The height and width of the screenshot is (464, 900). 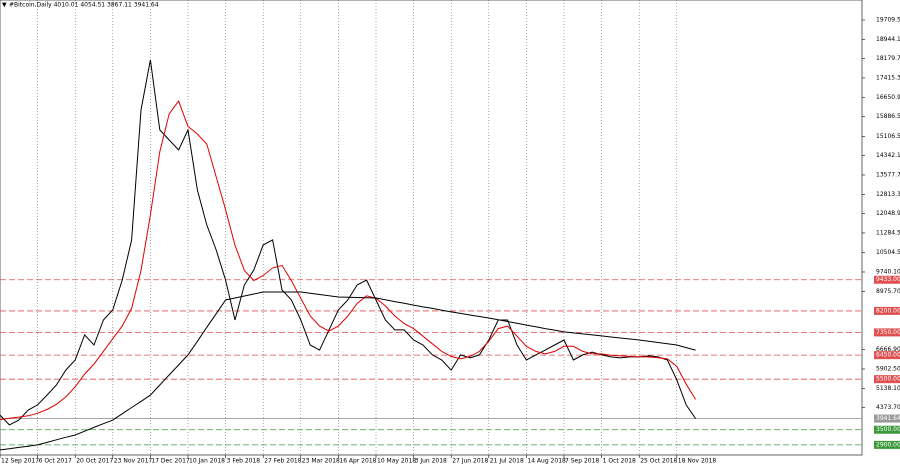 I want to click on y-tick-label: 12048.90, so click(x=888, y=213).